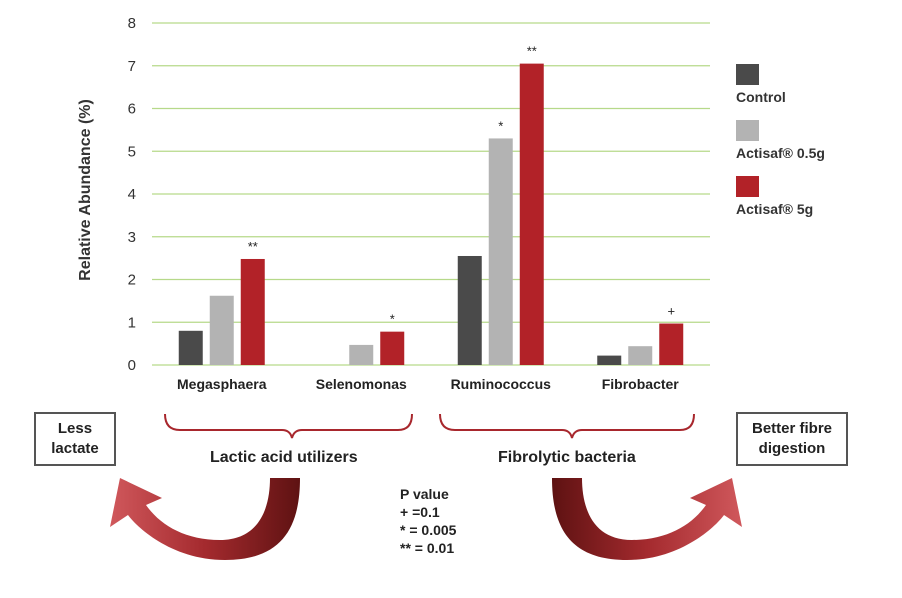  Describe the element at coordinates (428, 521) in the screenshot. I see `p-value-legend: P value + =0.1 * = 0.005 ** = 0.01` at that location.